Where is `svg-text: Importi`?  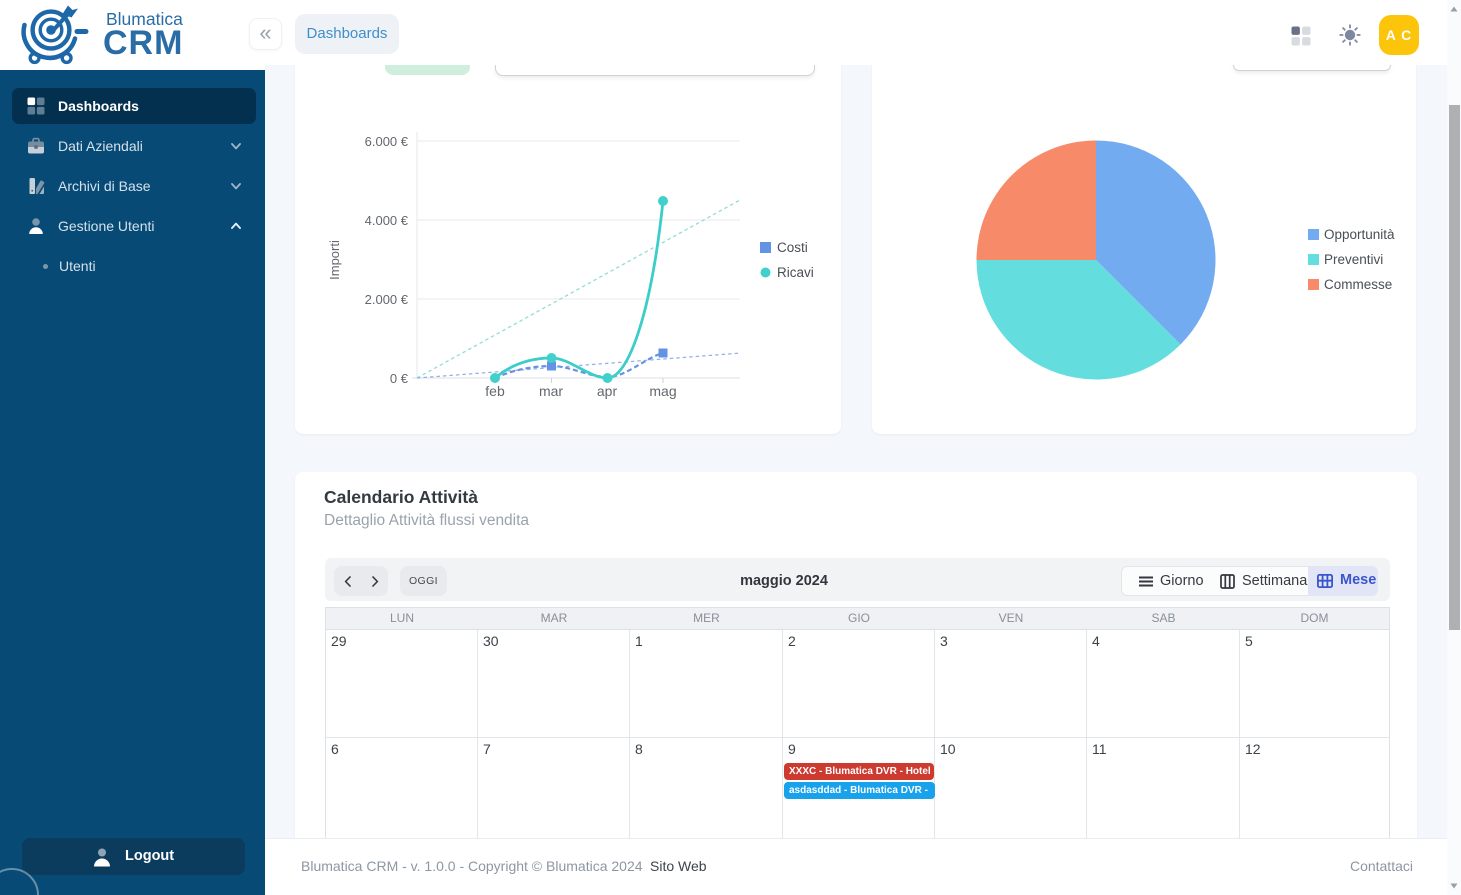 svg-text: Importi is located at coordinates (334, 260).